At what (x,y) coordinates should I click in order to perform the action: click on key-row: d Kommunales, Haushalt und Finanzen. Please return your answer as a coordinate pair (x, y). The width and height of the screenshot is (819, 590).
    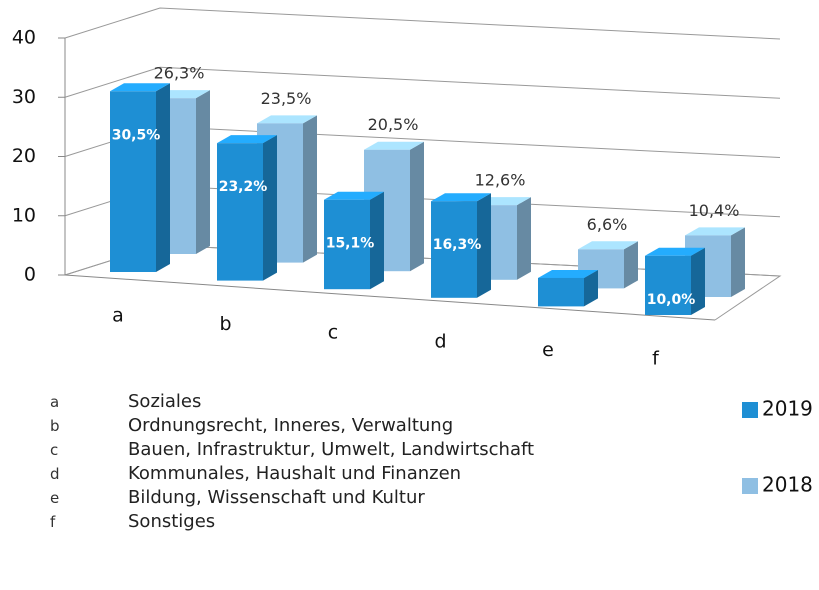
    Looking at the image, I should click on (310, 474).